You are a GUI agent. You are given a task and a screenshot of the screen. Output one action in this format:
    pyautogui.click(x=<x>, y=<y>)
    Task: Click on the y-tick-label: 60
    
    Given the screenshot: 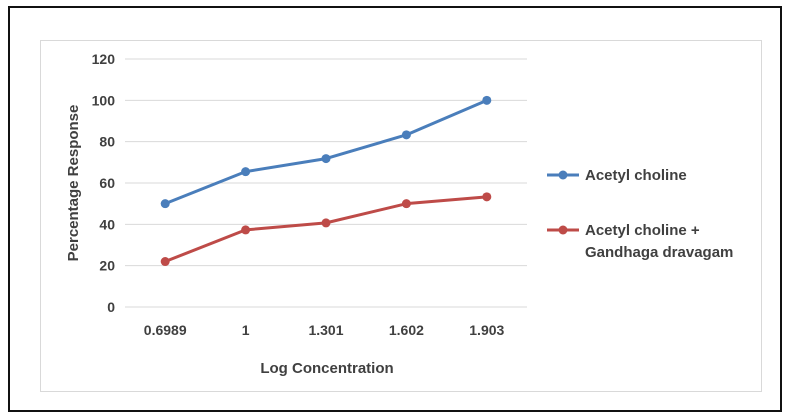 What is the action you would take?
    pyautogui.click(x=107, y=183)
    